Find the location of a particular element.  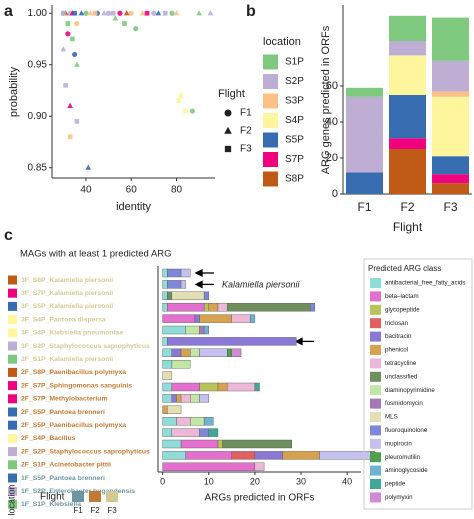

arrows is located at coordinates (254, 307).